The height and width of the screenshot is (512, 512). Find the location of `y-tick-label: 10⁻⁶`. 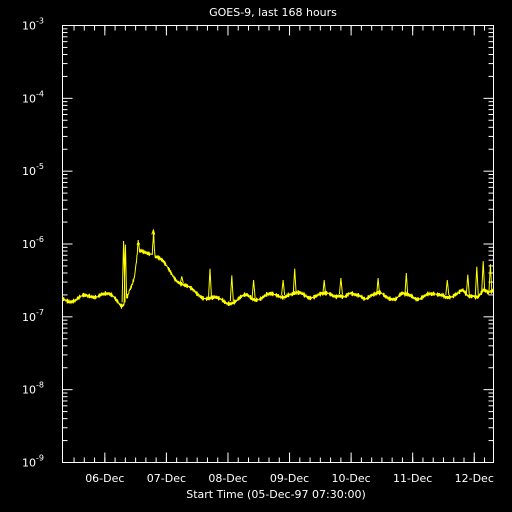

y-tick-label: 10⁻⁶ is located at coordinates (33, 243).